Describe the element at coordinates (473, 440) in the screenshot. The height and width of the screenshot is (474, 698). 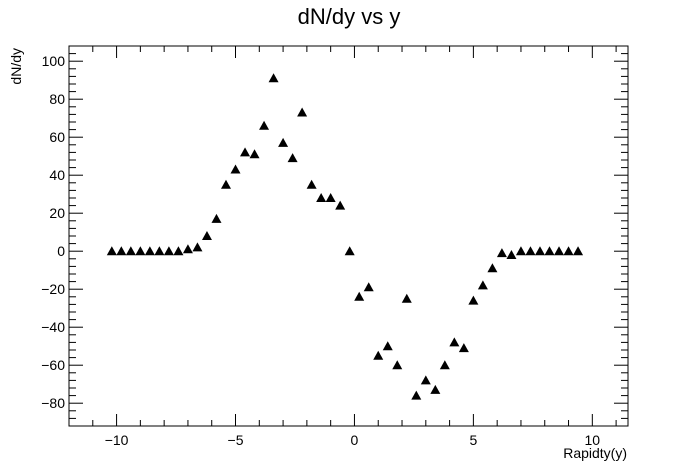
I see `x-tick-label: 5` at that location.